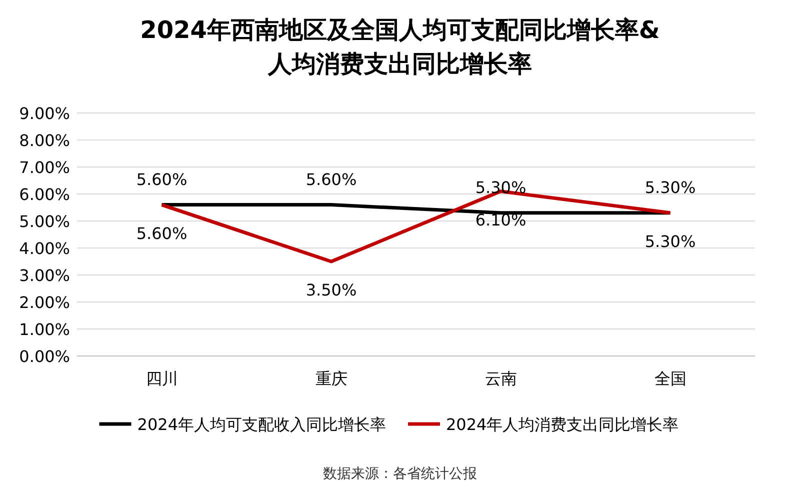 The width and height of the screenshot is (800, 499). What do you see at coordinates (44, 140) in the screenshot?
I see `y-tick-label: 8.00%` at bounding box center [44, 140].